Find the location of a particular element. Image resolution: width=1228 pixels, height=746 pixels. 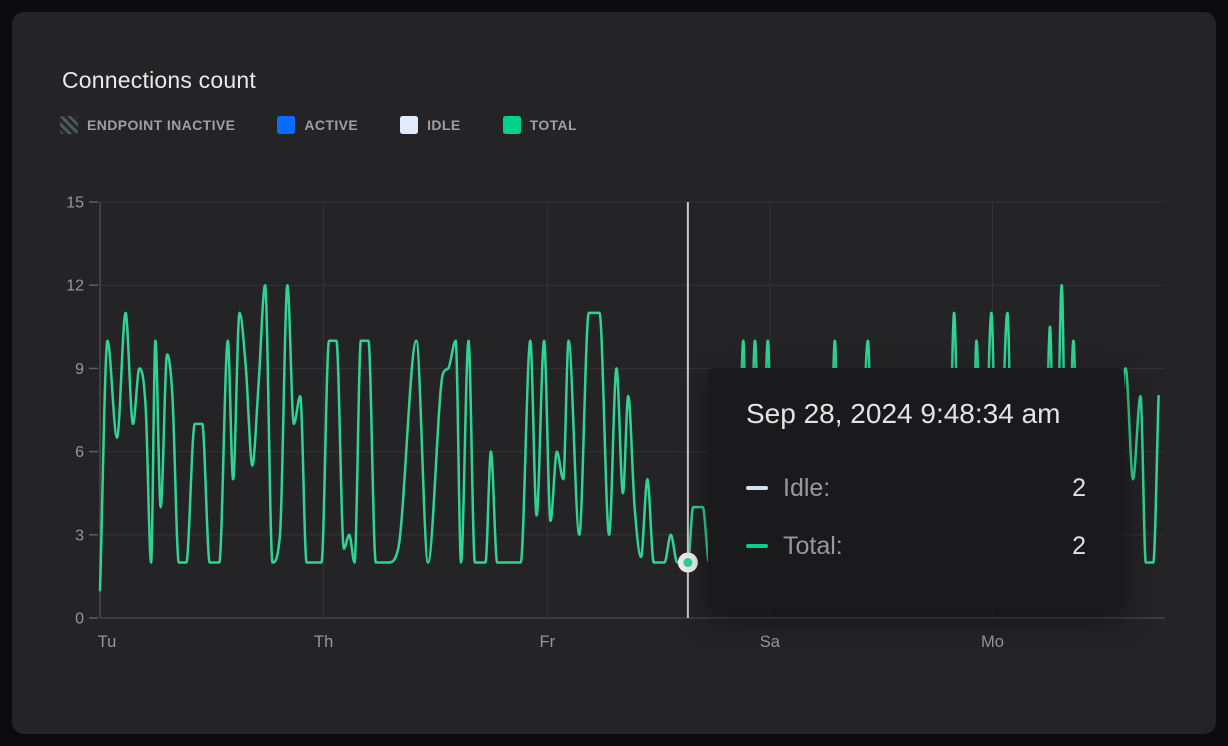

y-tick-label: 3 is located at coordinates (79, 535).